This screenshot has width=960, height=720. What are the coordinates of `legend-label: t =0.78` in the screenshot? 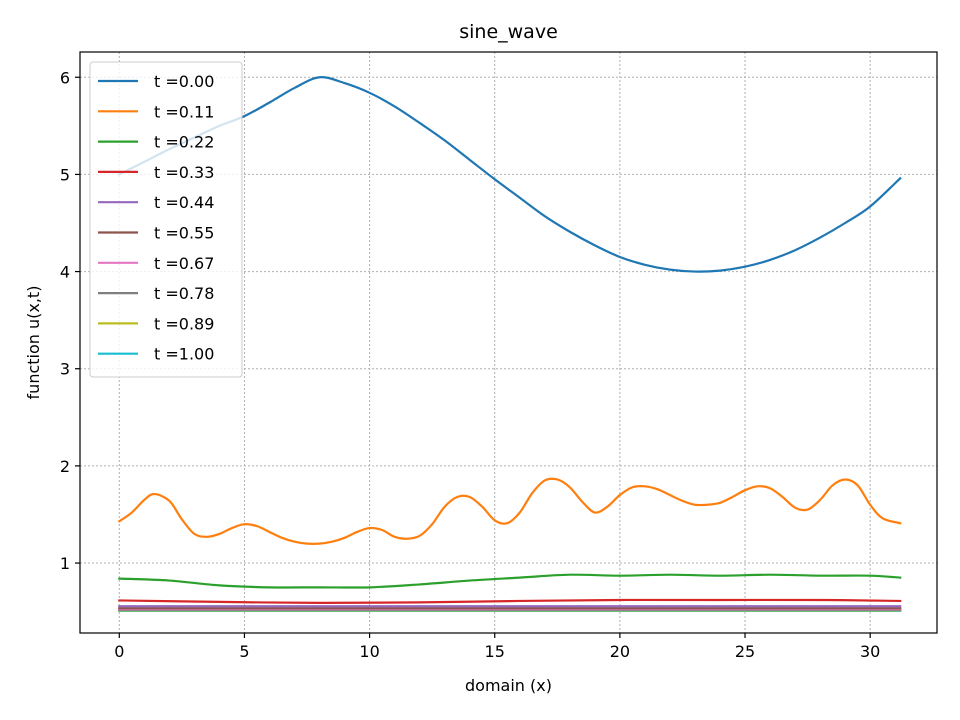 It's located at (184, 293).